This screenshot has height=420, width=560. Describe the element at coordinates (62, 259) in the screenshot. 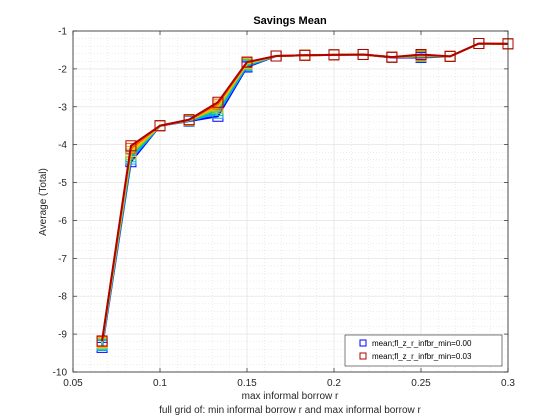

I see `y-tick-label: -7` at that location.